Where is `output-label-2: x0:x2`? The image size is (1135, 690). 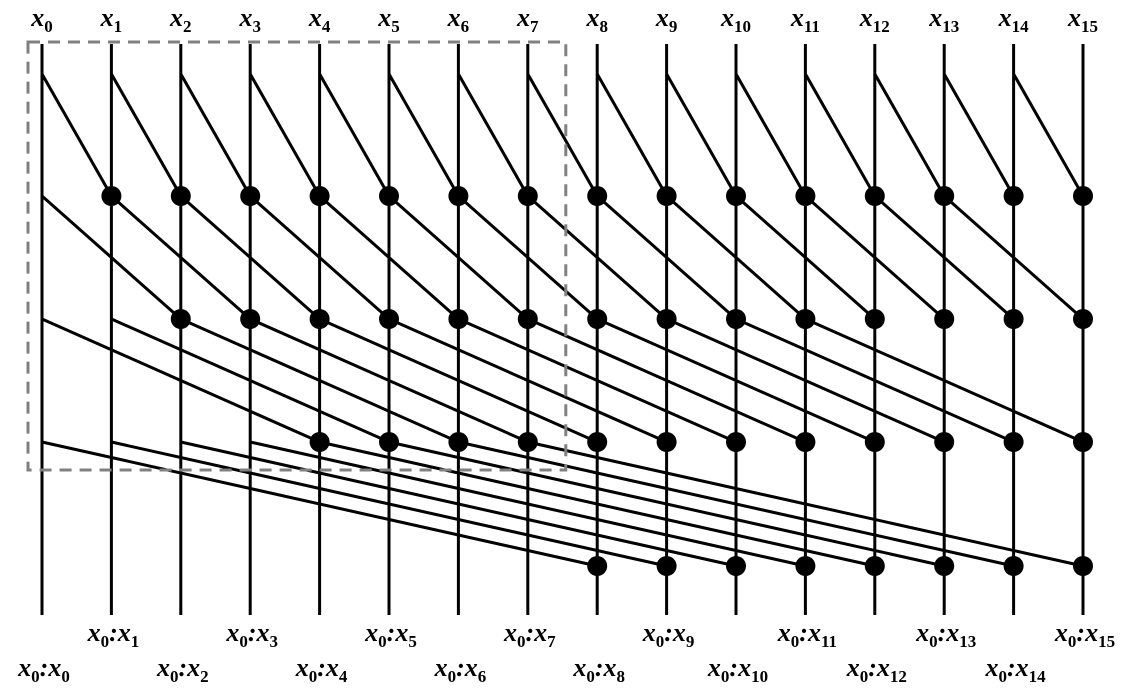 output-label-2: x0:x2 is located at coordinates (182, 669).